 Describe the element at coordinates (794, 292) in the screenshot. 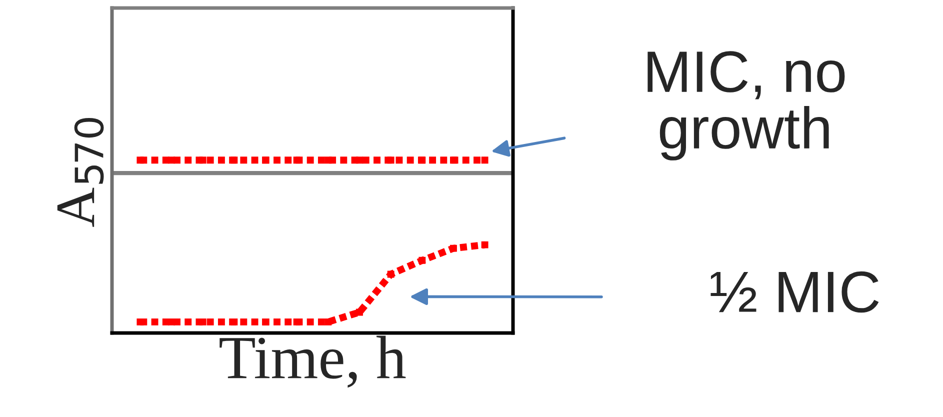

I see `text: ½ MIC` at that location.